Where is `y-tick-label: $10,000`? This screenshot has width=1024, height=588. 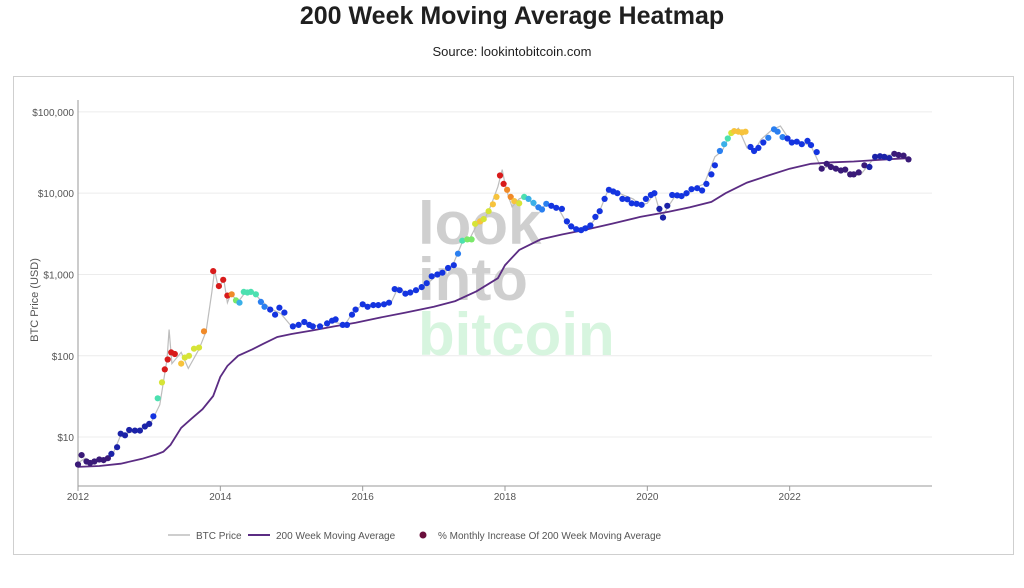 y-tick-label: $10,000 is located at coordinates (56, 194).